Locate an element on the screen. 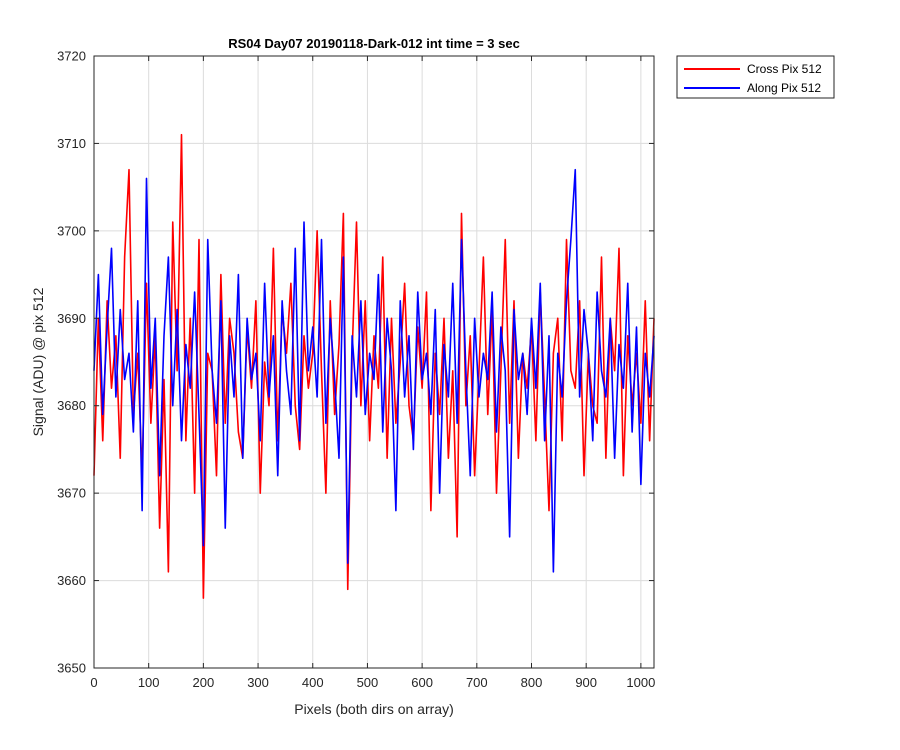 The height and width of the screenshot is (750, 900). y-tick-label: 3680 is located at coordinates (71, 405).